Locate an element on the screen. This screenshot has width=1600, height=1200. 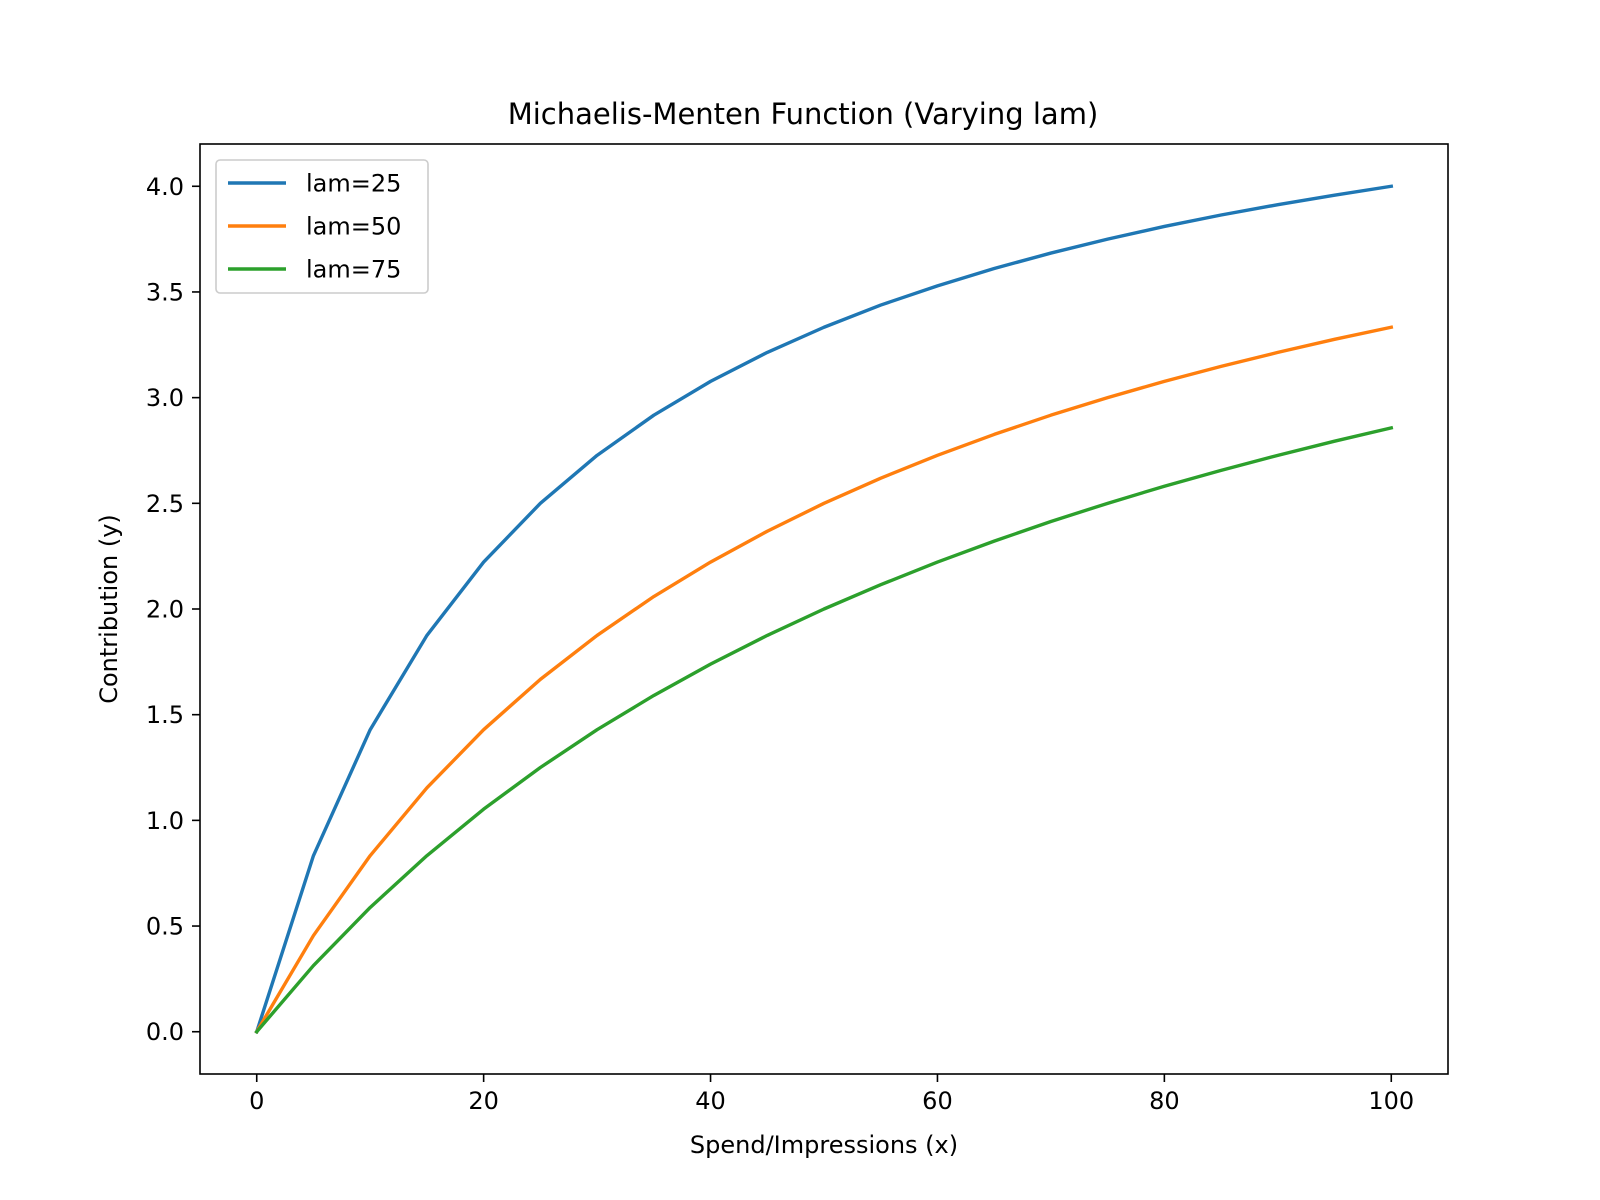
y-tick-label: 0.5 is located at coordinates (165, 927).